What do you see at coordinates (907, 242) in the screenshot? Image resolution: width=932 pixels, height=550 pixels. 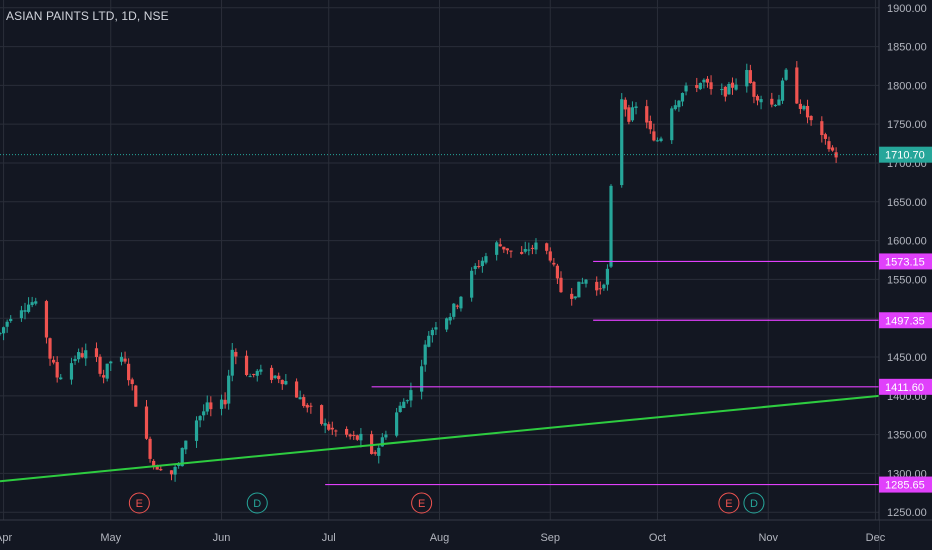 I see `price-tick-label: 1600.00` at bounding box center [907, 242].